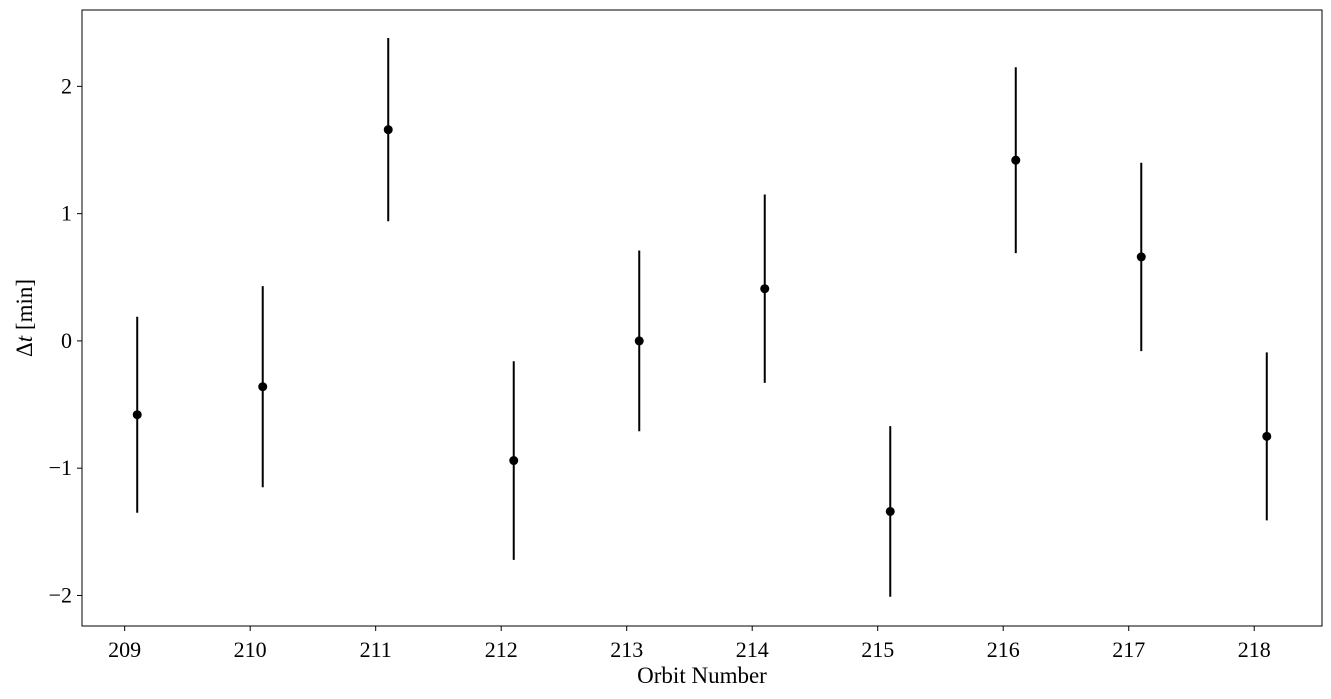 The height and width of the screenshot is (699, 1331). Describe the element at coordinates (501, 649) in the screenshot. I see `x-tick-label: 212` at that location.